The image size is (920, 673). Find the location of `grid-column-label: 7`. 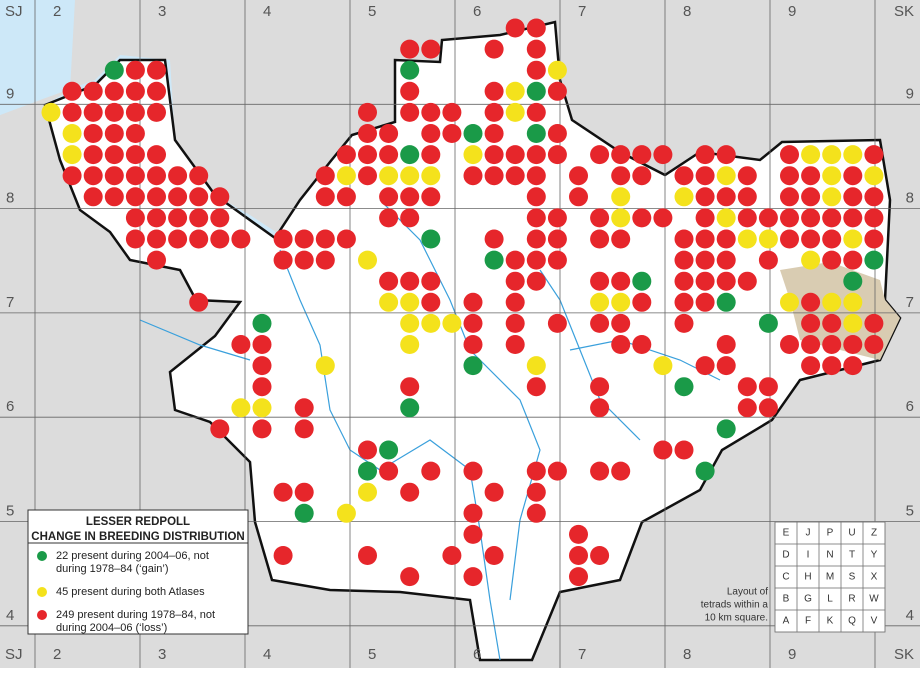

grid-column-label: 7 is located at coordinates (582, 654).